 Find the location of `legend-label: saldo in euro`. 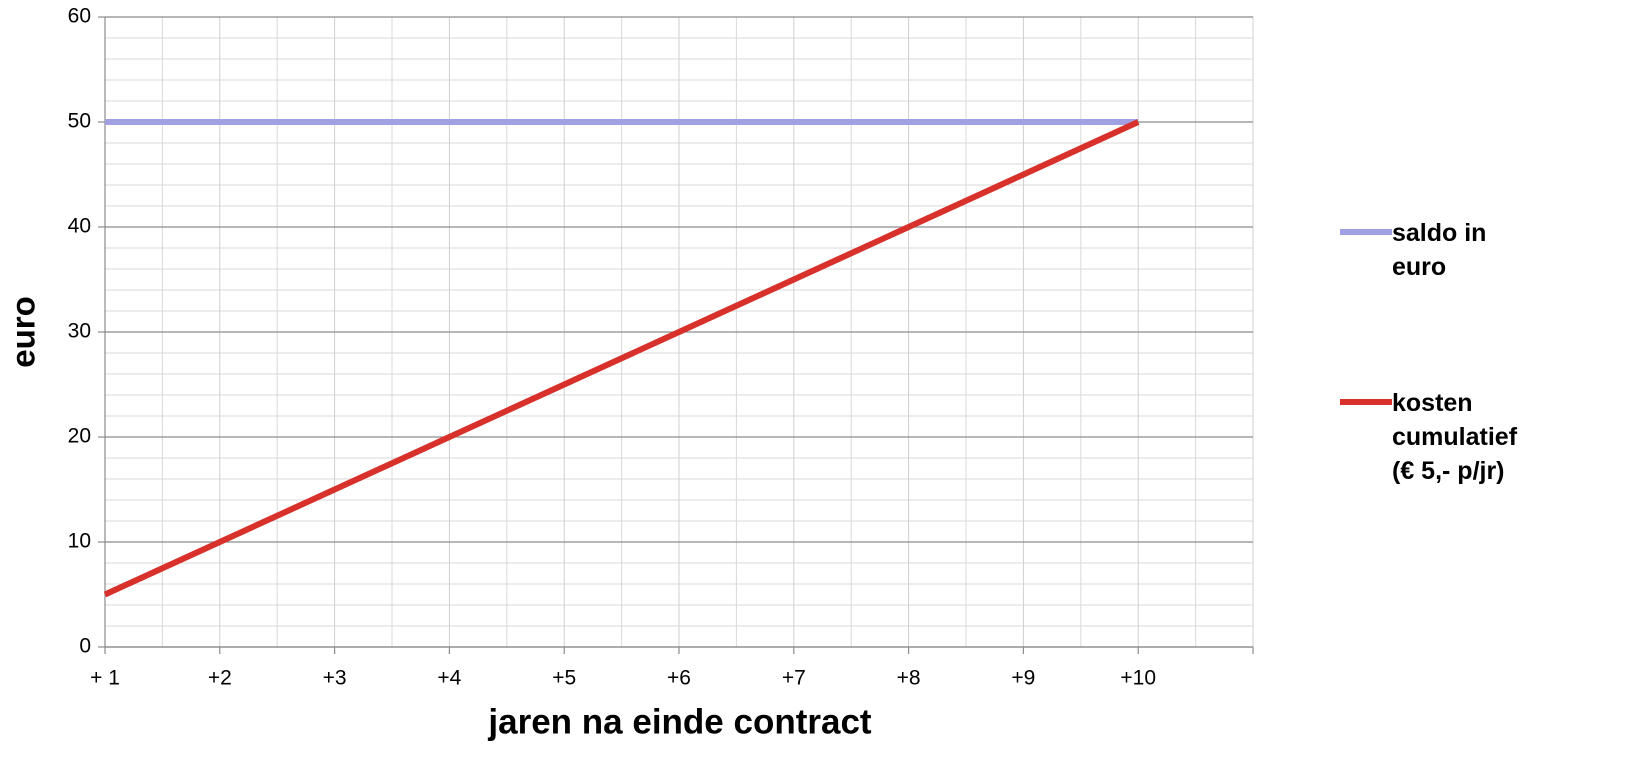

legend-label: saldo in euro is located at coordinates (1439, 250).